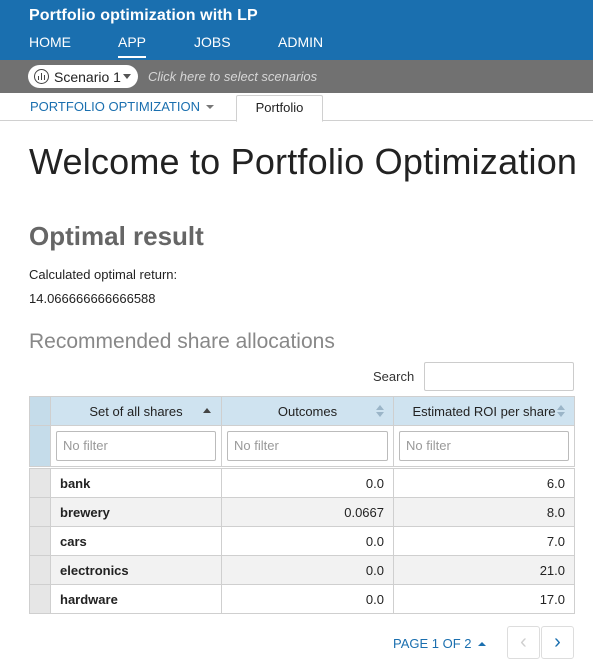 The image size is (593, 672). Describe the element at coordinates (303, 161) in the screenshot. I see `page-title: Welcome to Portfolio Optimization` at that location.